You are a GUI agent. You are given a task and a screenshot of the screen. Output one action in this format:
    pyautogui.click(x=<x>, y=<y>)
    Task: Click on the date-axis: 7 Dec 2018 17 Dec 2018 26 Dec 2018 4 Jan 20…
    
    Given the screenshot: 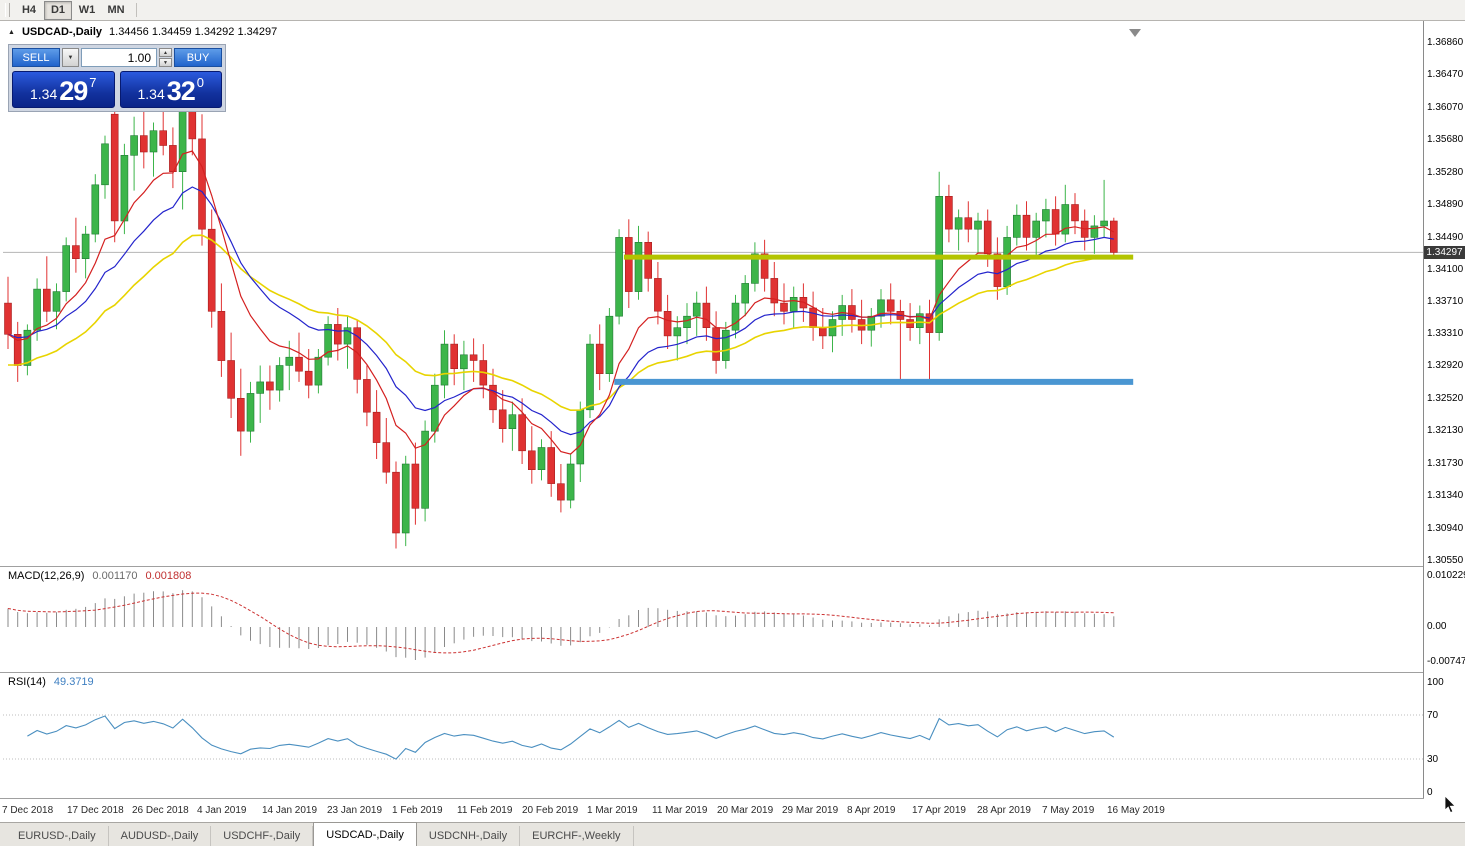 What is the action you would take?
    pyautogui.click(x=711, y=810)
    